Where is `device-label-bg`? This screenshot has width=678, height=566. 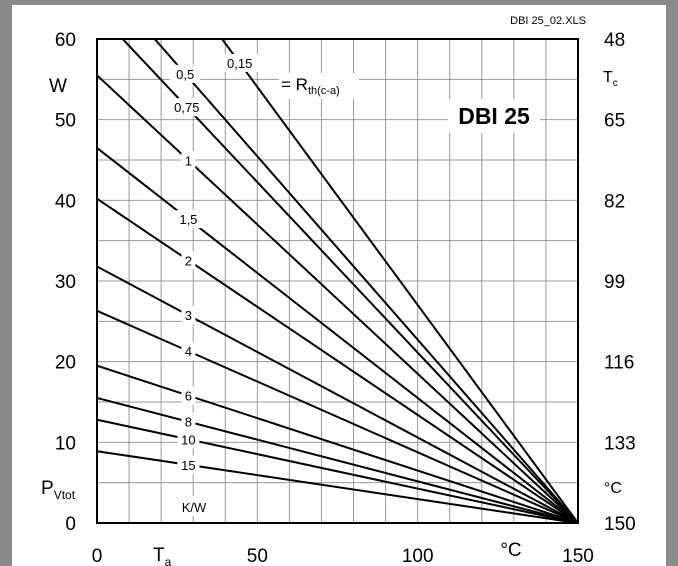 device-label-bg is located at coordinates (494, 116).